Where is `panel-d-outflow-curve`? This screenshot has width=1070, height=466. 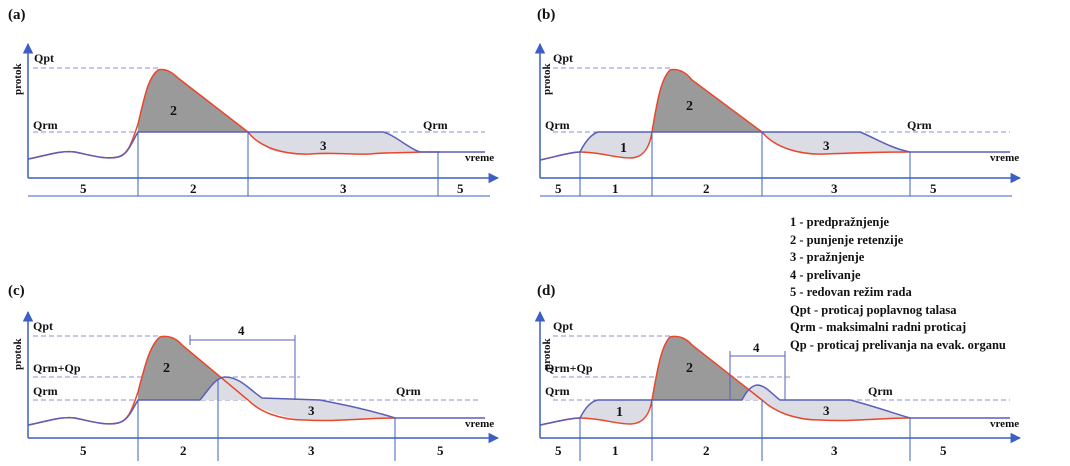
panel-d-outflow-curve is located at coordinates (774, 405).